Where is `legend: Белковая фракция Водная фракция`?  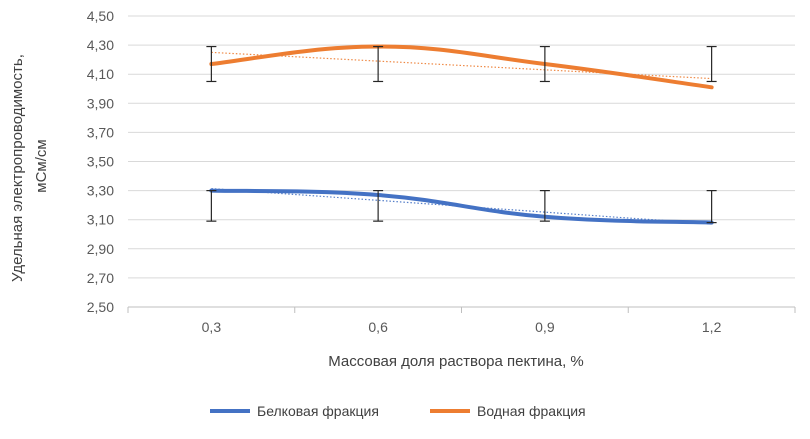 legend: Белковая фракция Водная фракция is located at coordinates (398, 411).